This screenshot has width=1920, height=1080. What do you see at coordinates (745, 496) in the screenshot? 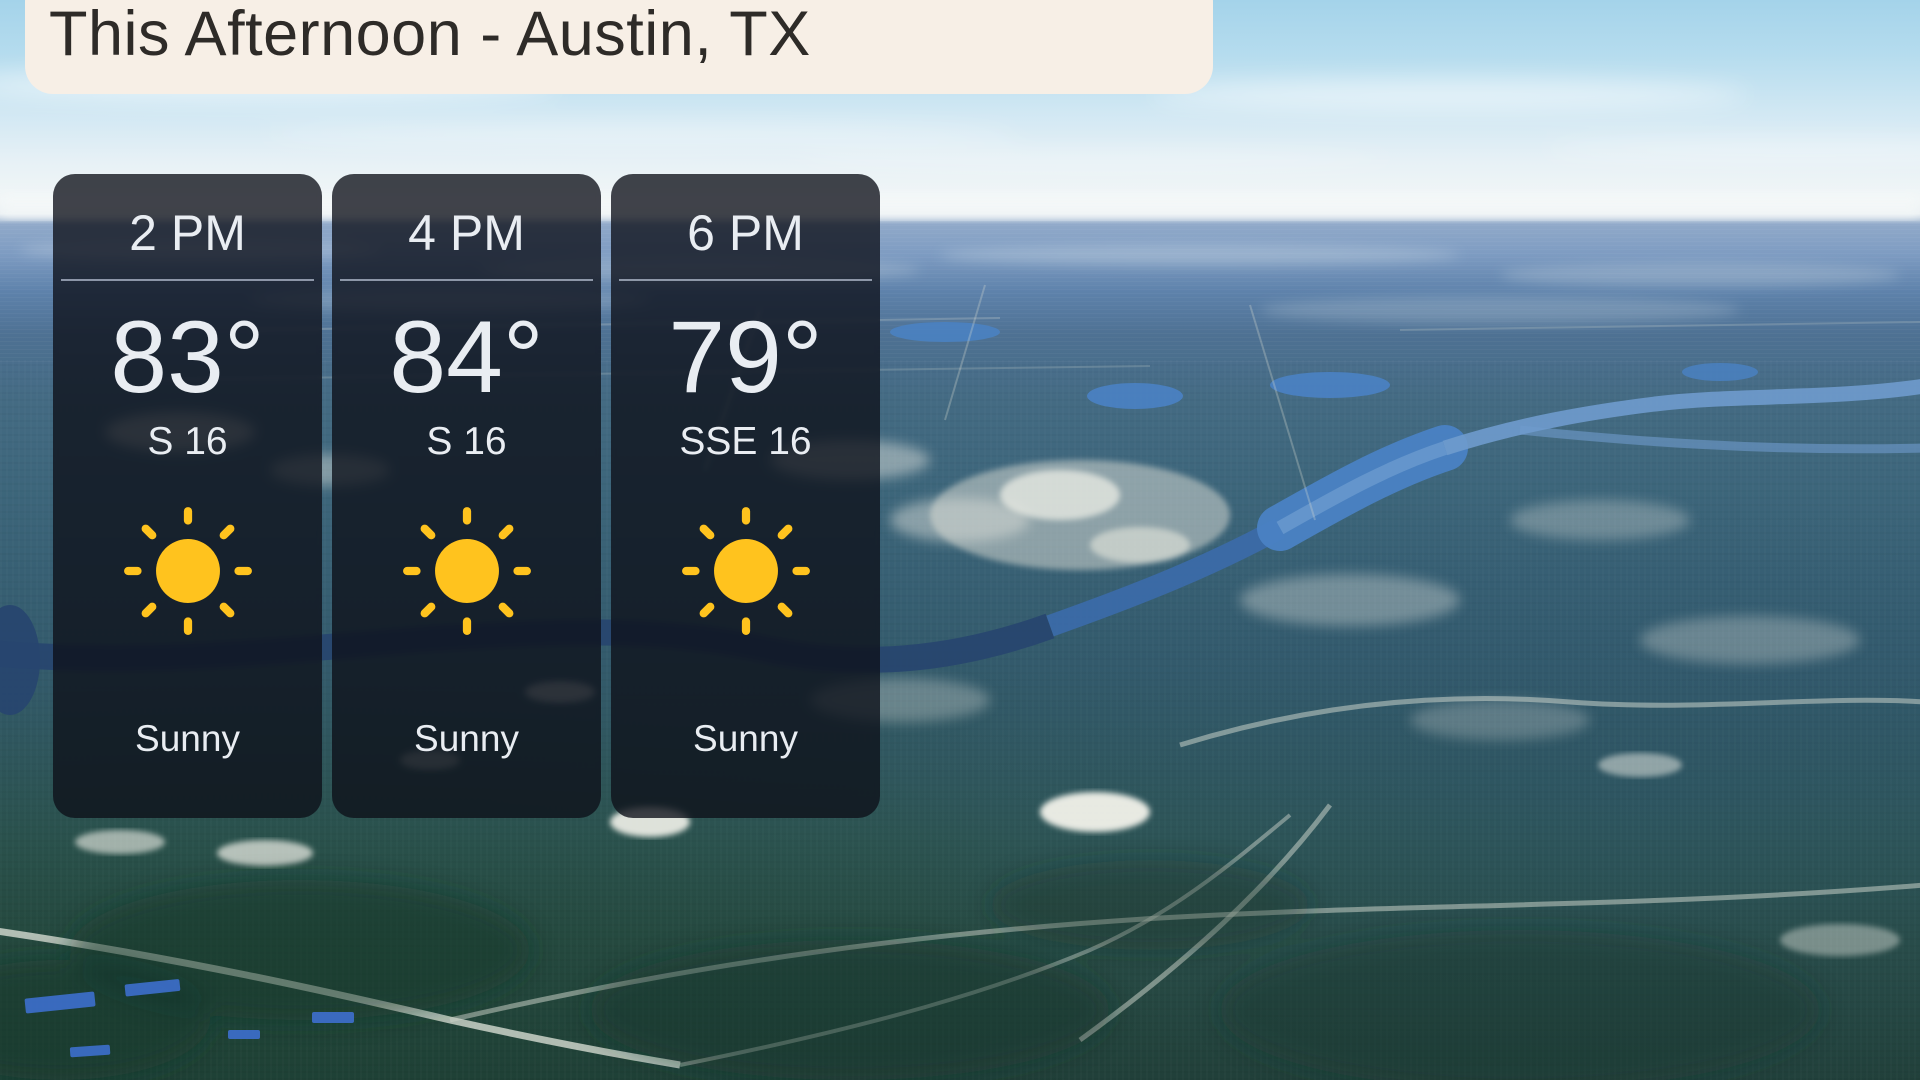
I see `forecast-card-6pm: 6 PM 79° SSE 16 Sunny` at bounding box center [745, 496].